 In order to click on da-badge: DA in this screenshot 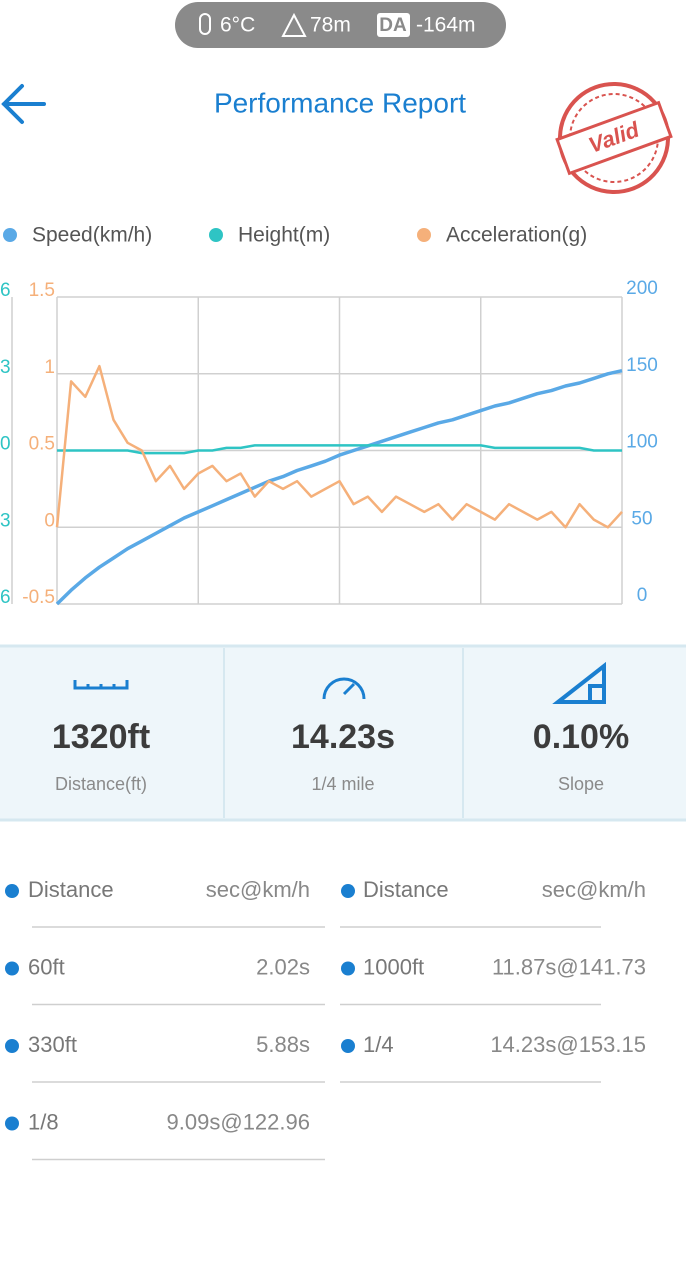, I will do `click(393, 25)`.